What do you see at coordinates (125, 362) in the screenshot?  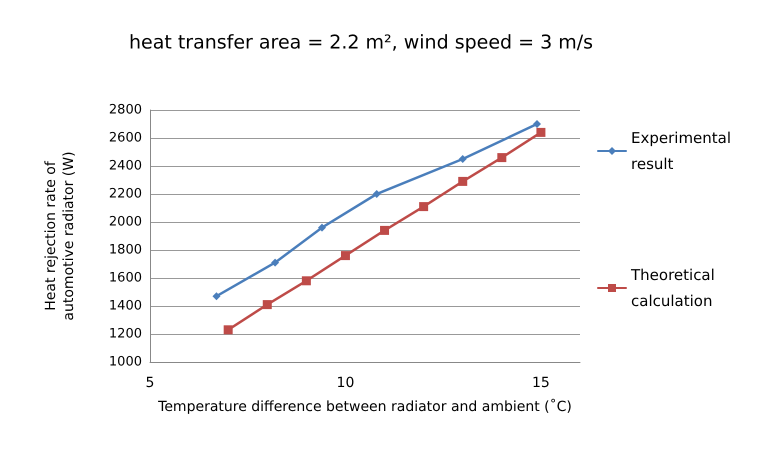 I see `y-tick-label: 1000` at bounding box center [125, 362].